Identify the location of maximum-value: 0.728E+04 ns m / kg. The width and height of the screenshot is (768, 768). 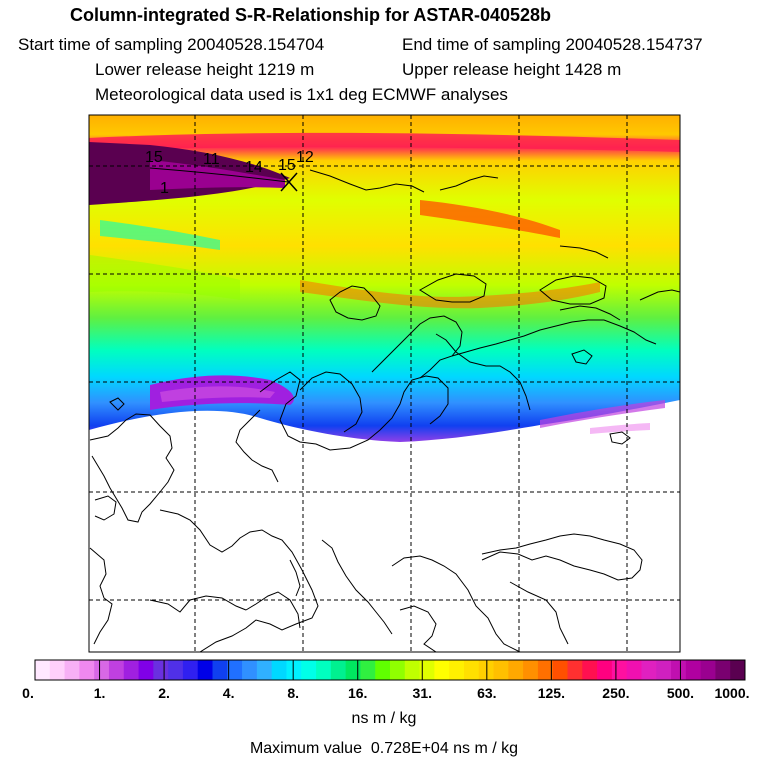
(444, 748).